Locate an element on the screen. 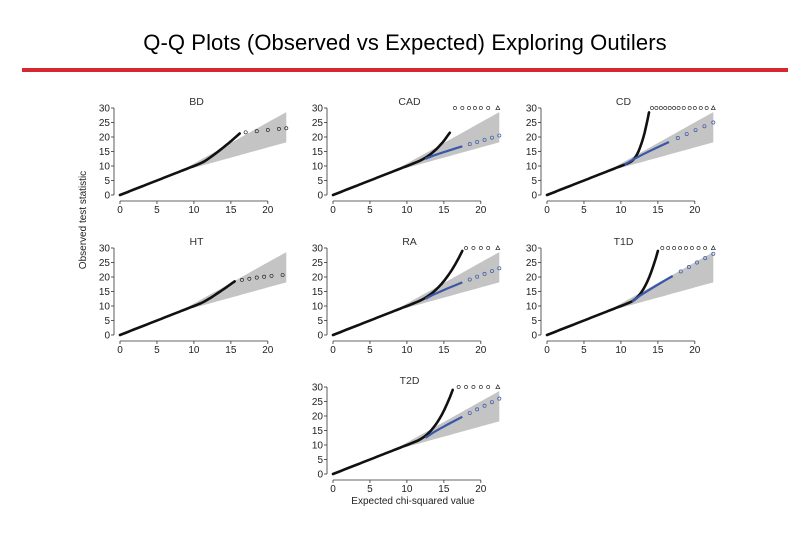 The image size is (810, 540). title-rule is located at coordinates (405, 70).